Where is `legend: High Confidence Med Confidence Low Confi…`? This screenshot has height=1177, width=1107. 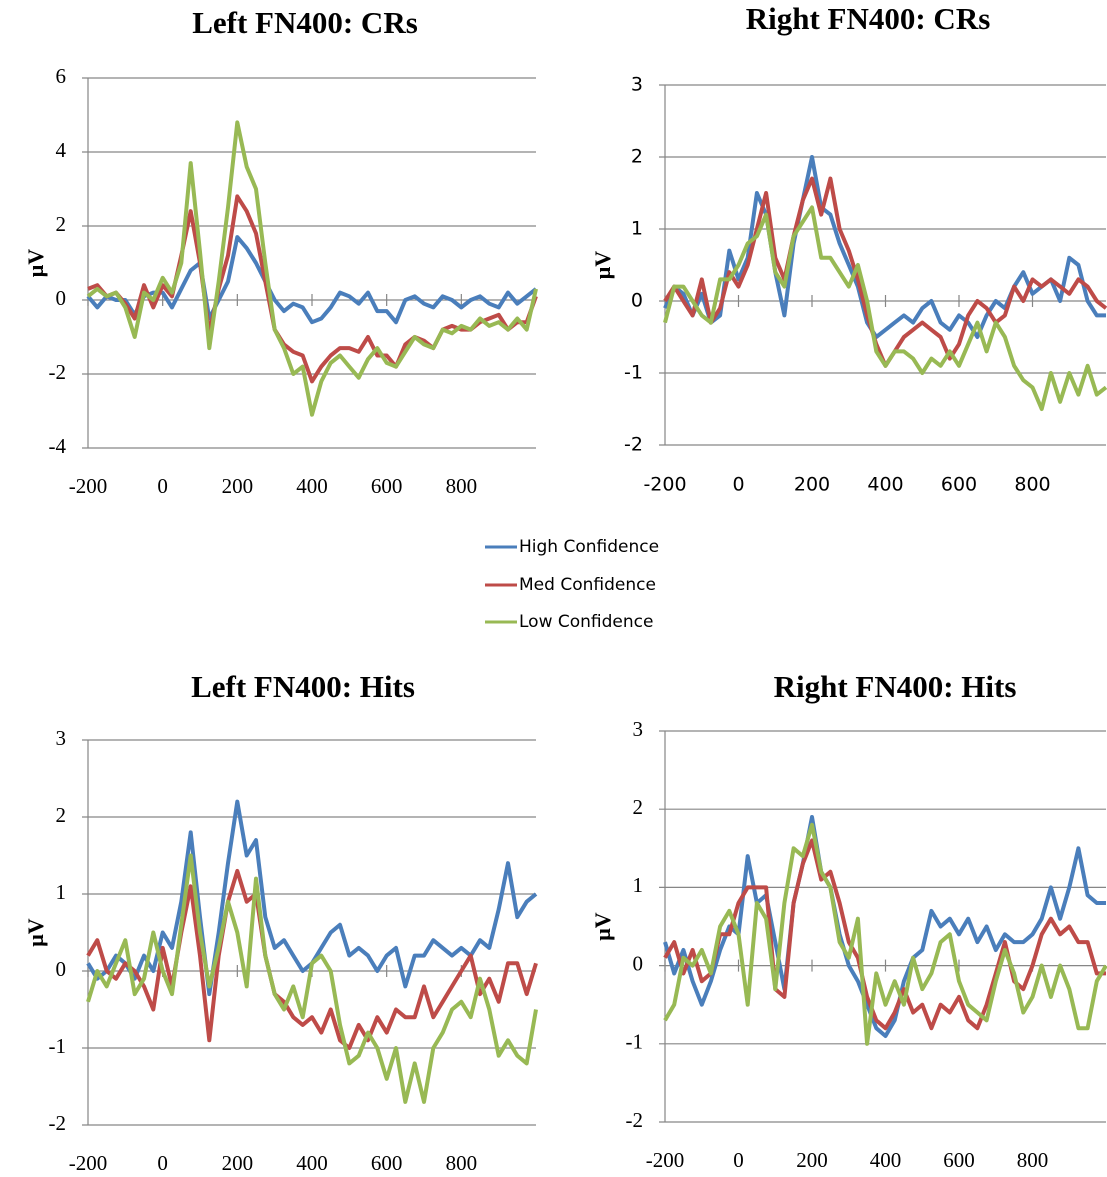 legend: High Confidence Med Confidence Low Confi… is located at coordinates (572, 584).